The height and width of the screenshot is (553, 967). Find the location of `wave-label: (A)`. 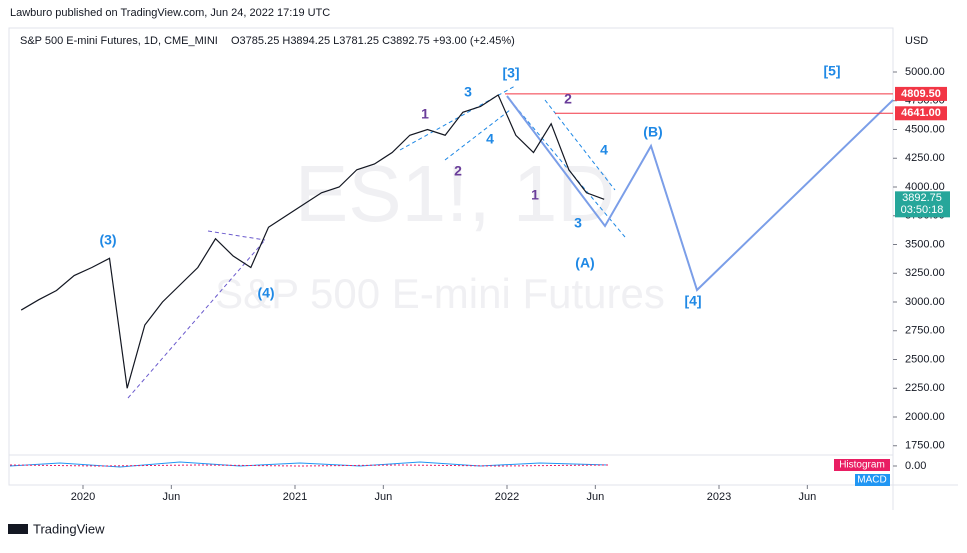

wave-label: (A) is located at coordinates (584, 263).